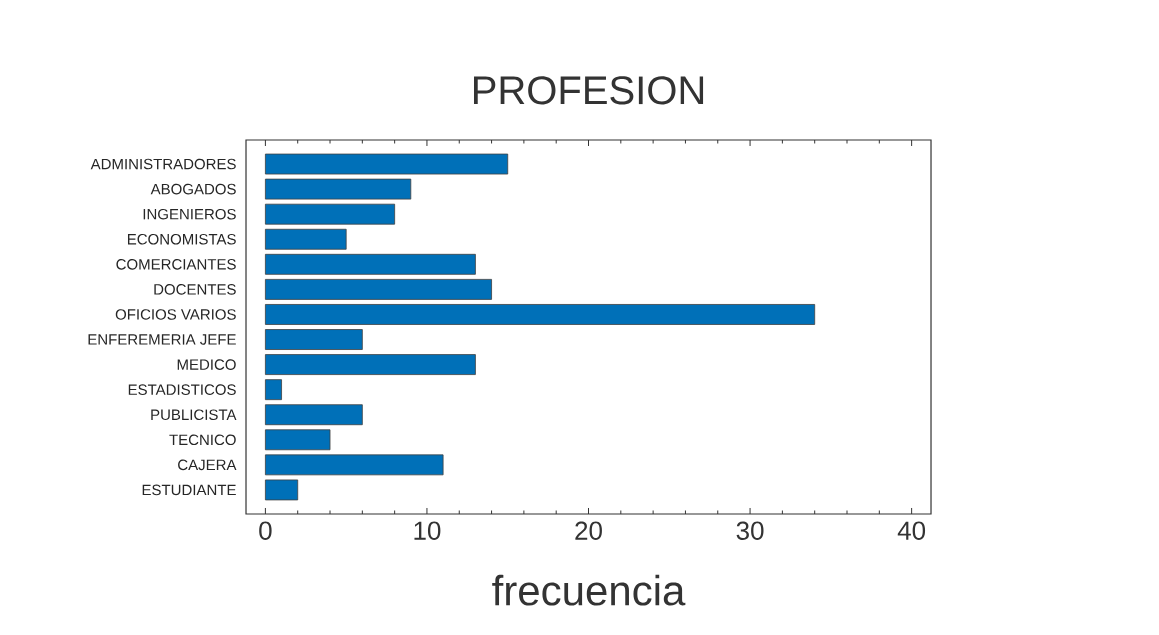 This screenshot has width=1159, height=635. I want to click on y-tick-label: TECNICO, so click(202, 440).